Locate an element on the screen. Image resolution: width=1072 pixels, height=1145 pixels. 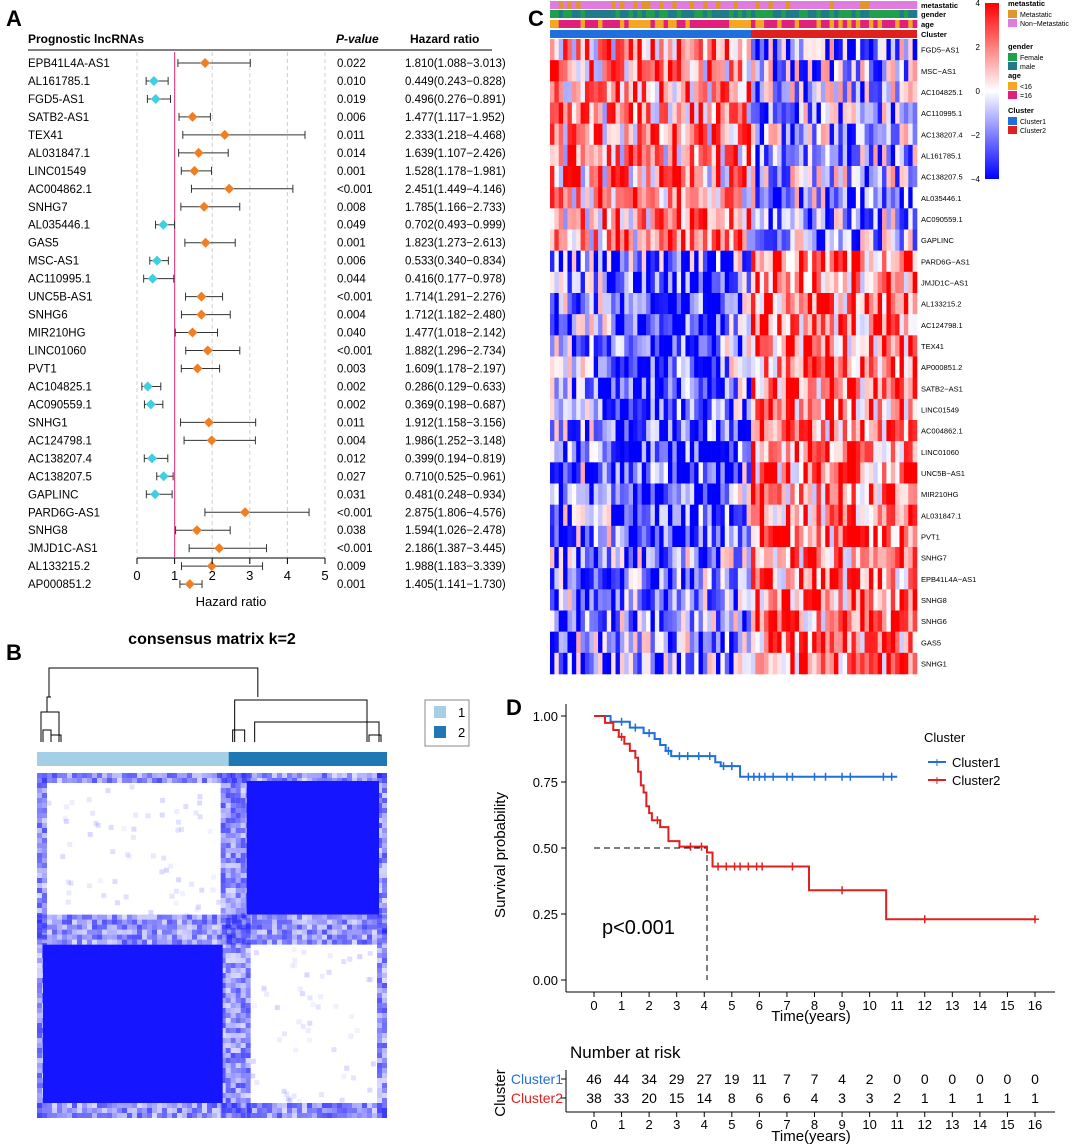
forest-row-pvalue: 0.014 is located at coordinates (351, 154).